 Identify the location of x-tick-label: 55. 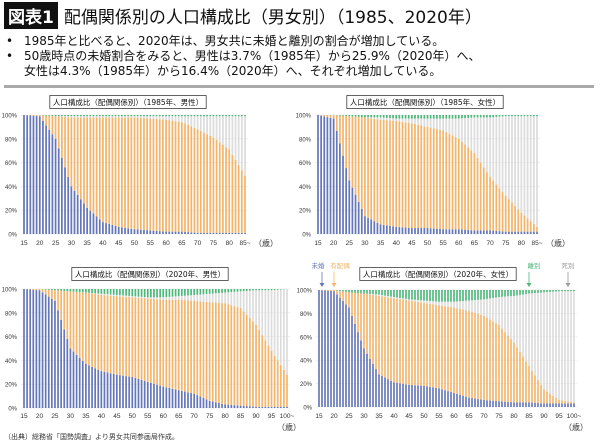
(439, 416).